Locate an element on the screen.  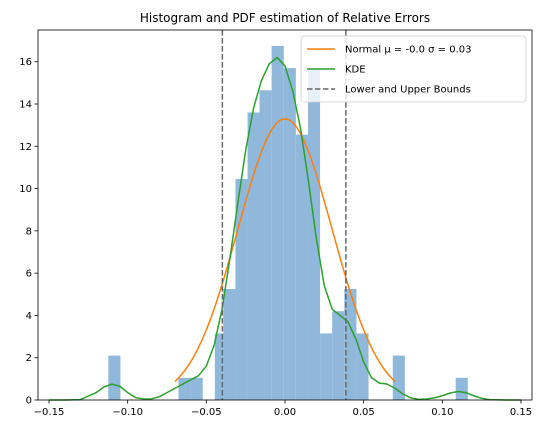
y-tick-label: 14 is located at coordinates (25, 105).